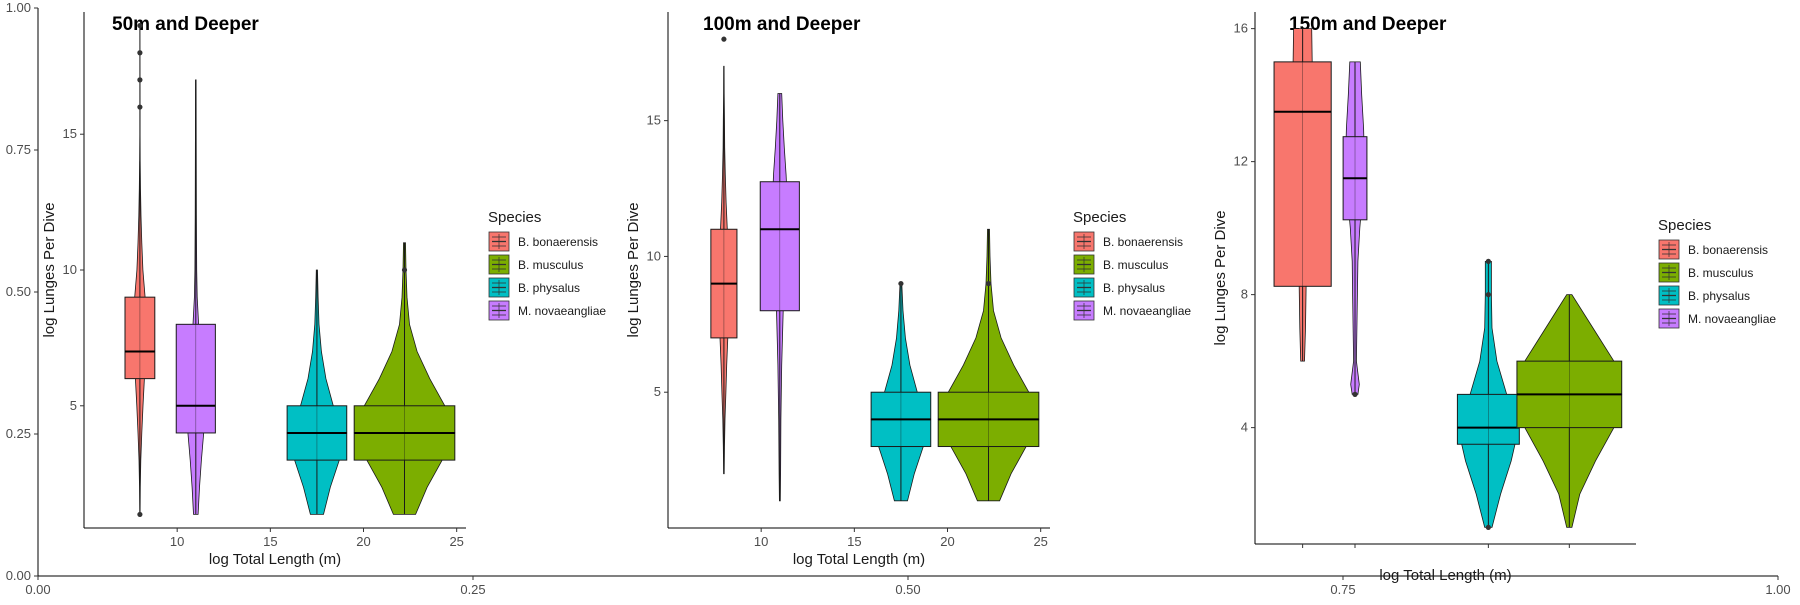  What do you see at coordinates (18, 575) in the screenshot?
I see `outer-y-tick-label: 0.00` at bounding box center [18, 575].